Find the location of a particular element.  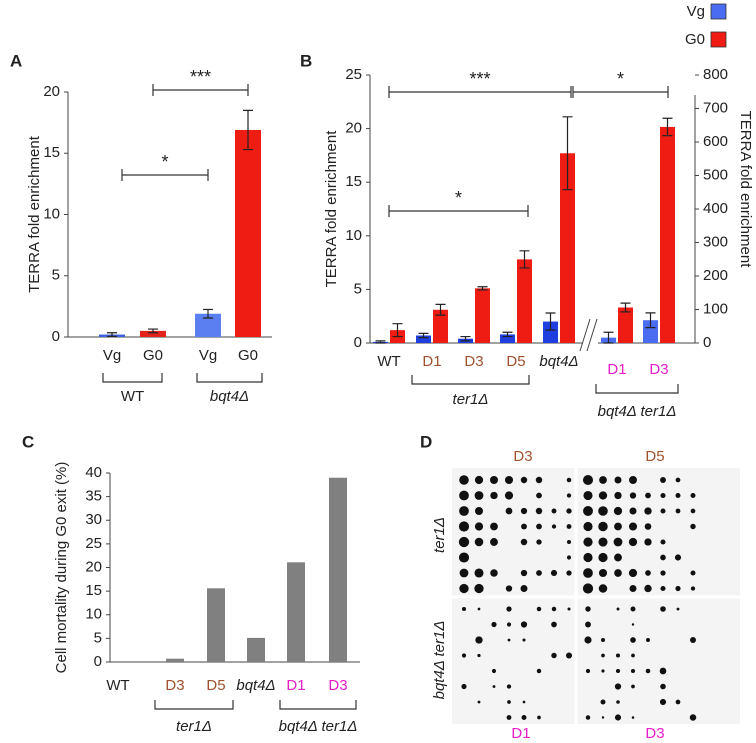

y-axis-title: TERRA fold enrichment is located at coordinates (331, 209).